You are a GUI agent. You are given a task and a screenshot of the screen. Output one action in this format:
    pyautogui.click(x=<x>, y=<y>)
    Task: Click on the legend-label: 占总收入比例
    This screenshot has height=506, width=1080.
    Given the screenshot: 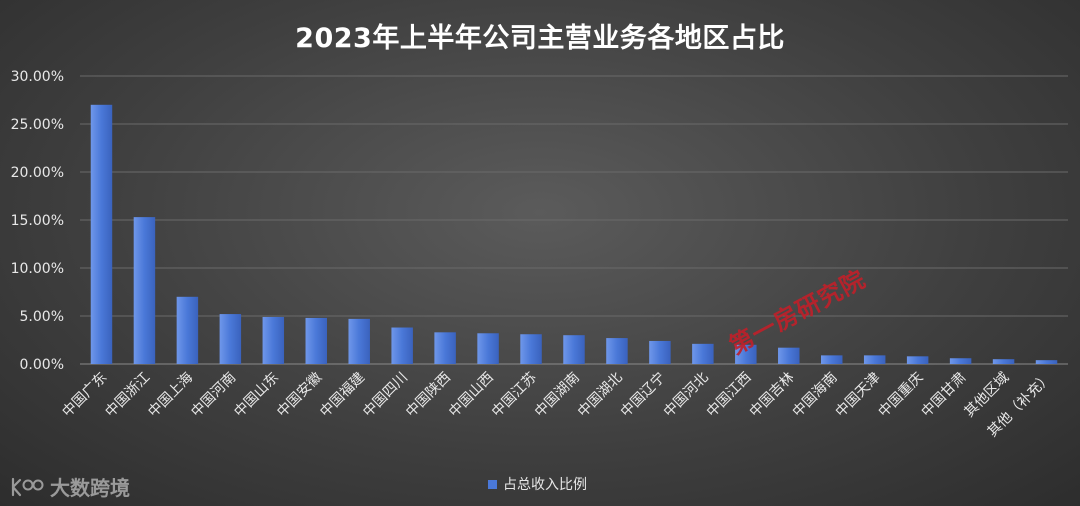 What is the action you would take?
    pyautogui.click(x=545, y=485)
    